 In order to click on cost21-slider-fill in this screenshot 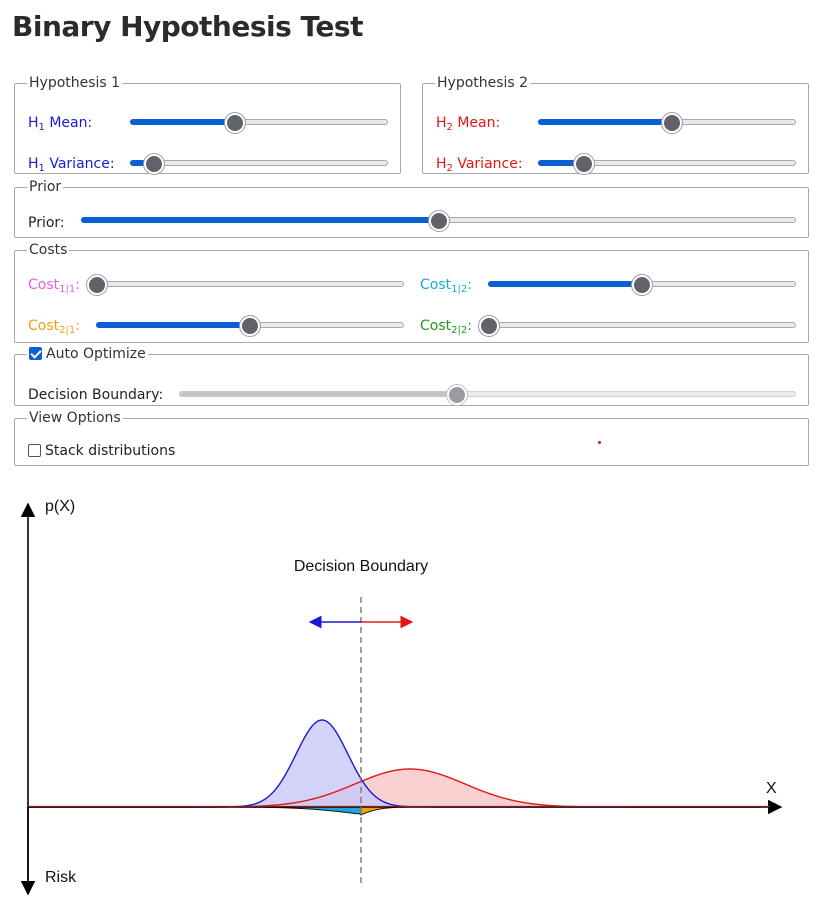, I will do `click(173, 325)`.